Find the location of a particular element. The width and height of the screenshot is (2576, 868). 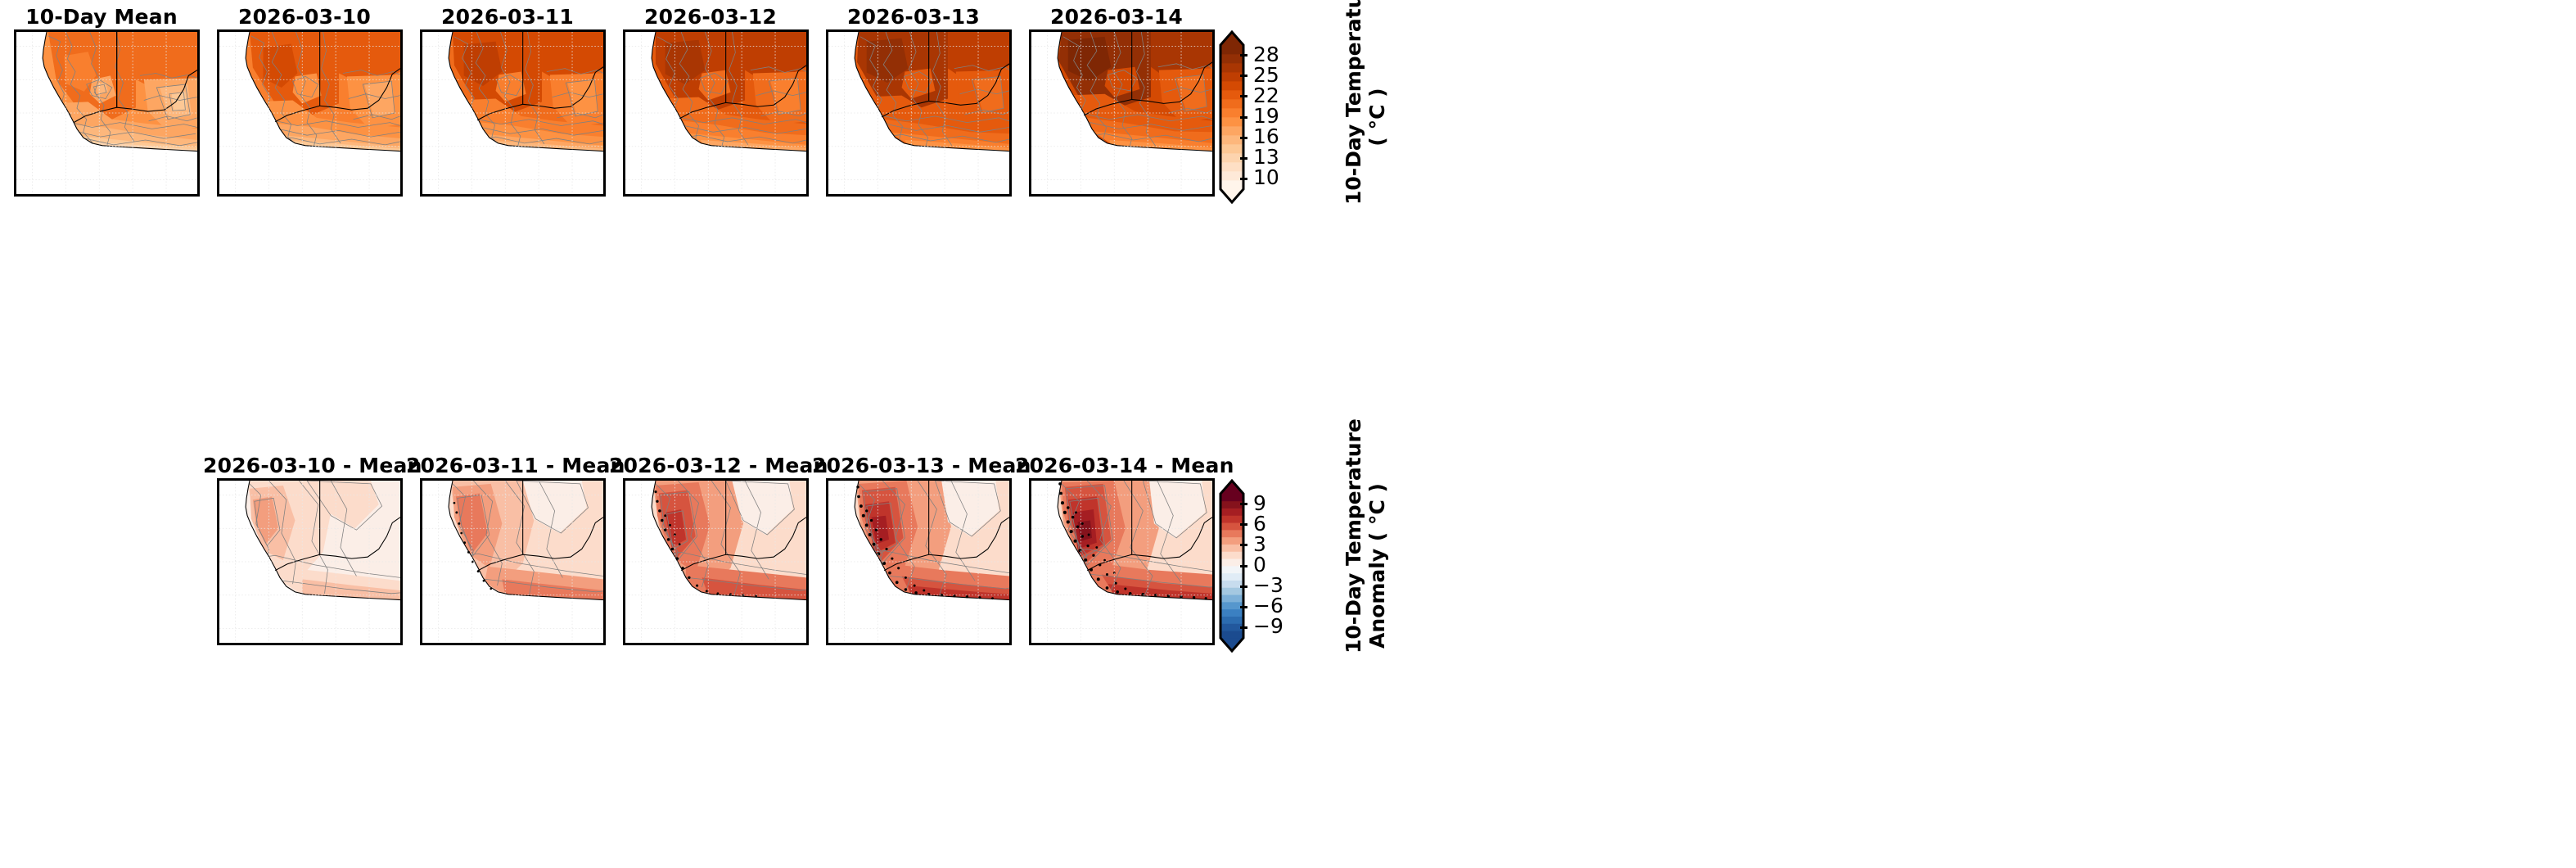

colorbar-tick-label: 0 is located at coordinates (1259, 564).